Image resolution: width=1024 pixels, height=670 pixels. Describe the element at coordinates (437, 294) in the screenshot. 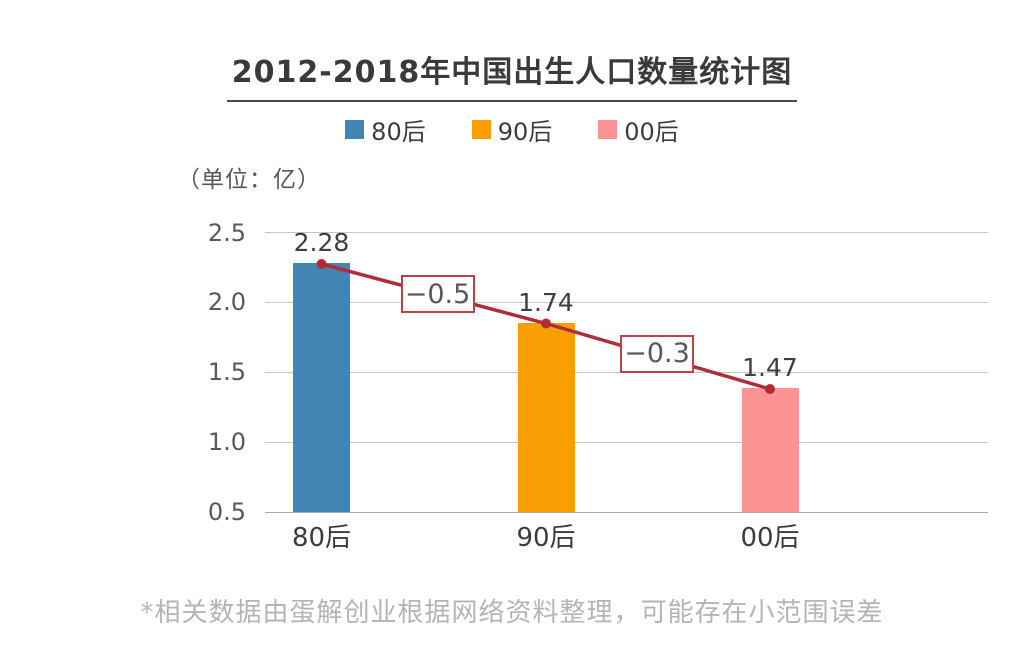

I see `difference-annotation: −0.5` at that location.